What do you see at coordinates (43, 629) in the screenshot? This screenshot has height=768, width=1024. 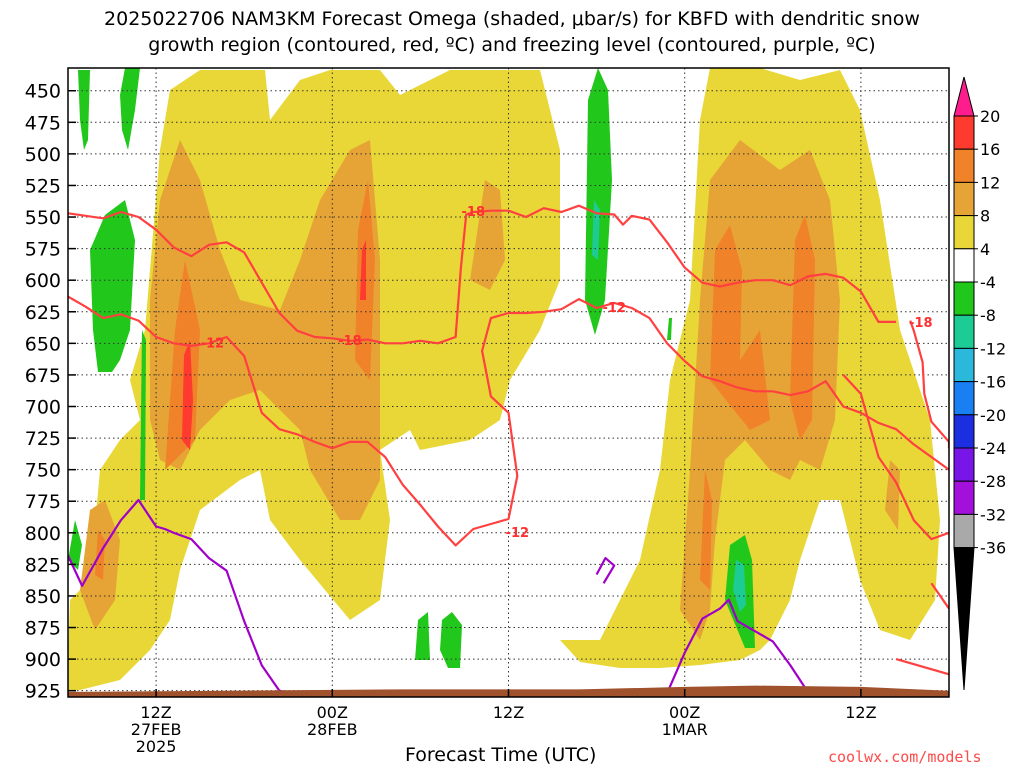 I see `y-tick-label: 875` at bounding box center [43, 629].